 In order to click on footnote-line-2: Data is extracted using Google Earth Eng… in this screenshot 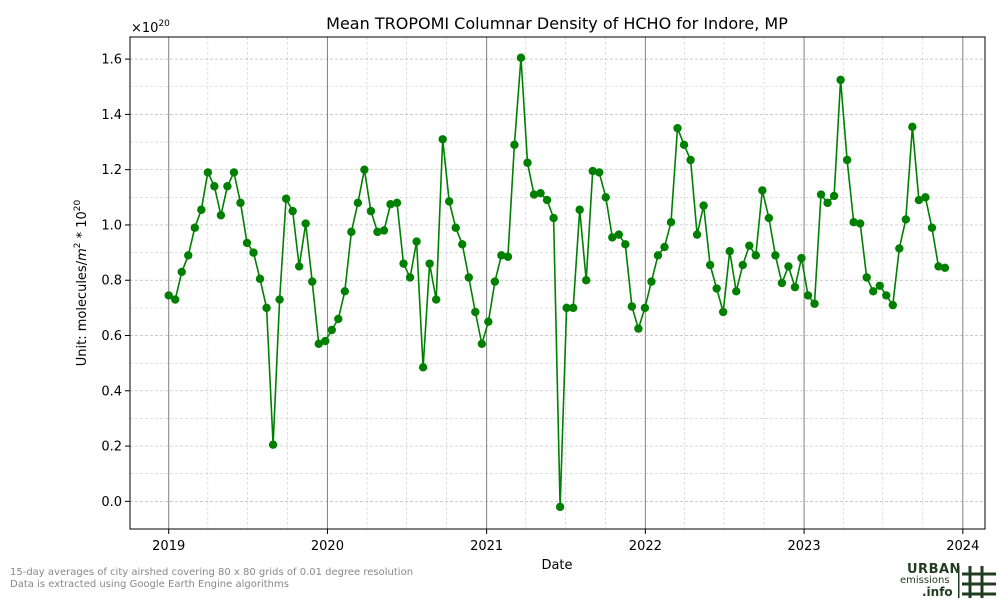, I will do `click(149, 584)`.